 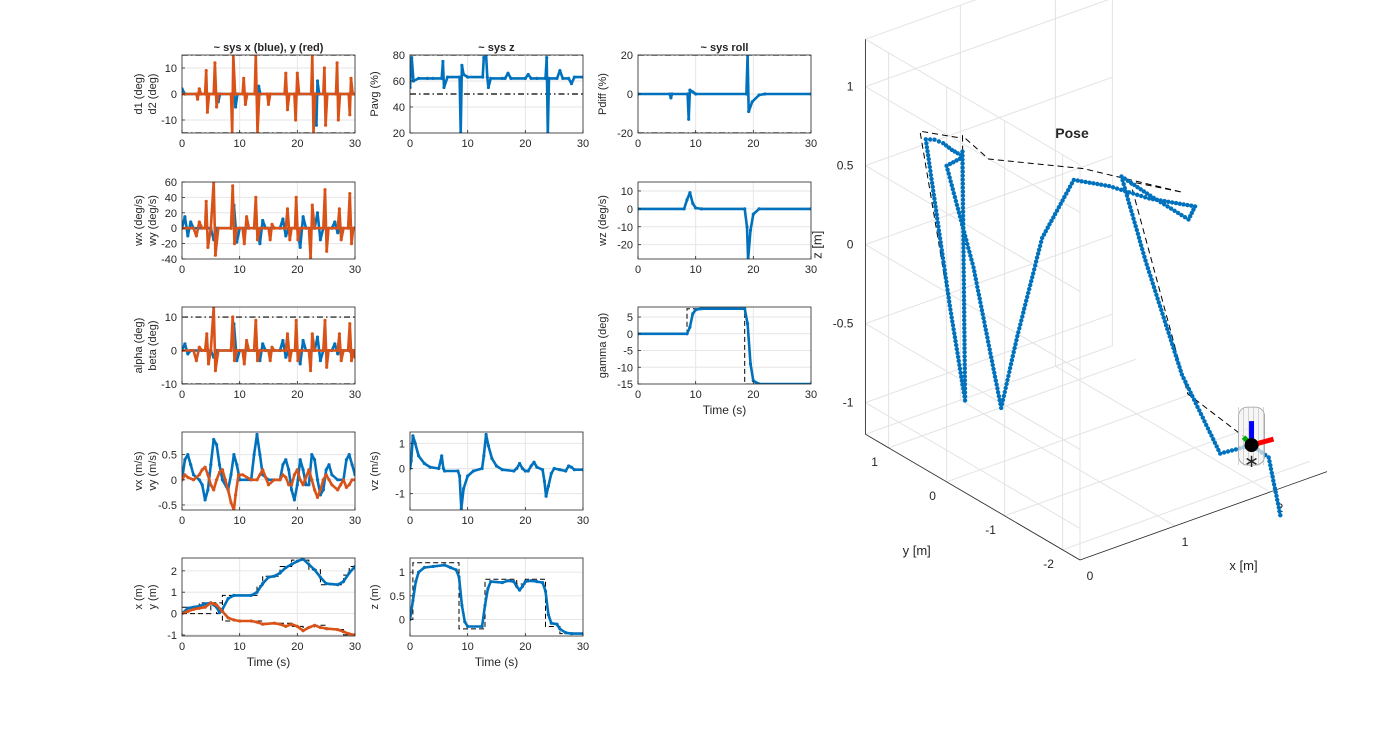 What do you see at coordinates (707, 361) in the screenshot?
I see `chart-gamma: 0 10 20 30 -15 -10 -5 0 5 Time (s) gamma (deg)` at bounding box center [707, 361].